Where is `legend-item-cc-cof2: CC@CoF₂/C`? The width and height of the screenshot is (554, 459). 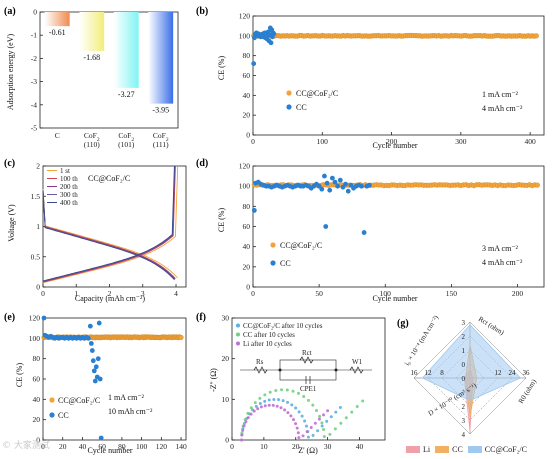 legend-item-cc-cof2: CC@CoF₂/C is located at coordinates (497, 449).